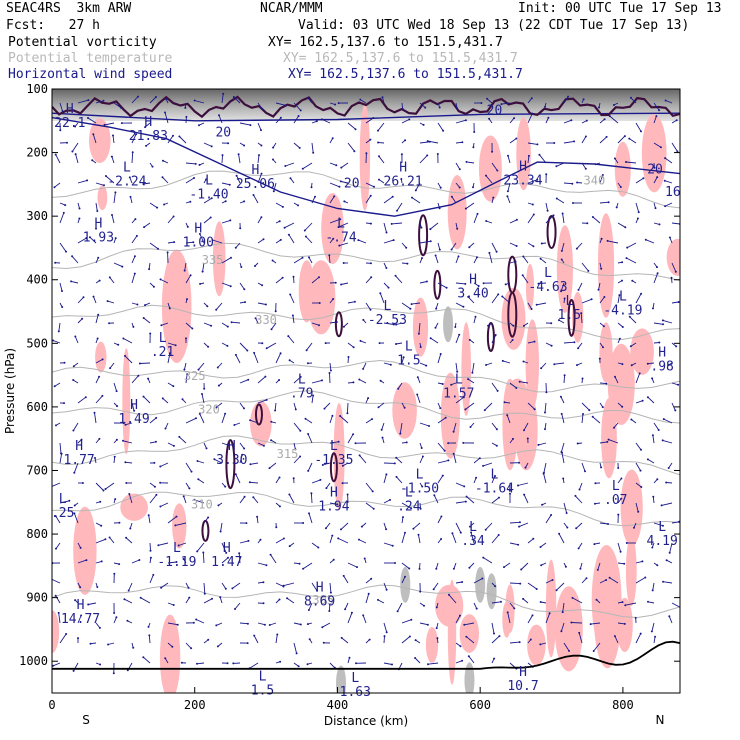  What do you see at coordinates (133, 419) in the screenshot?
I see `extremum-value: 1.49` at bounding box center [133, 419].